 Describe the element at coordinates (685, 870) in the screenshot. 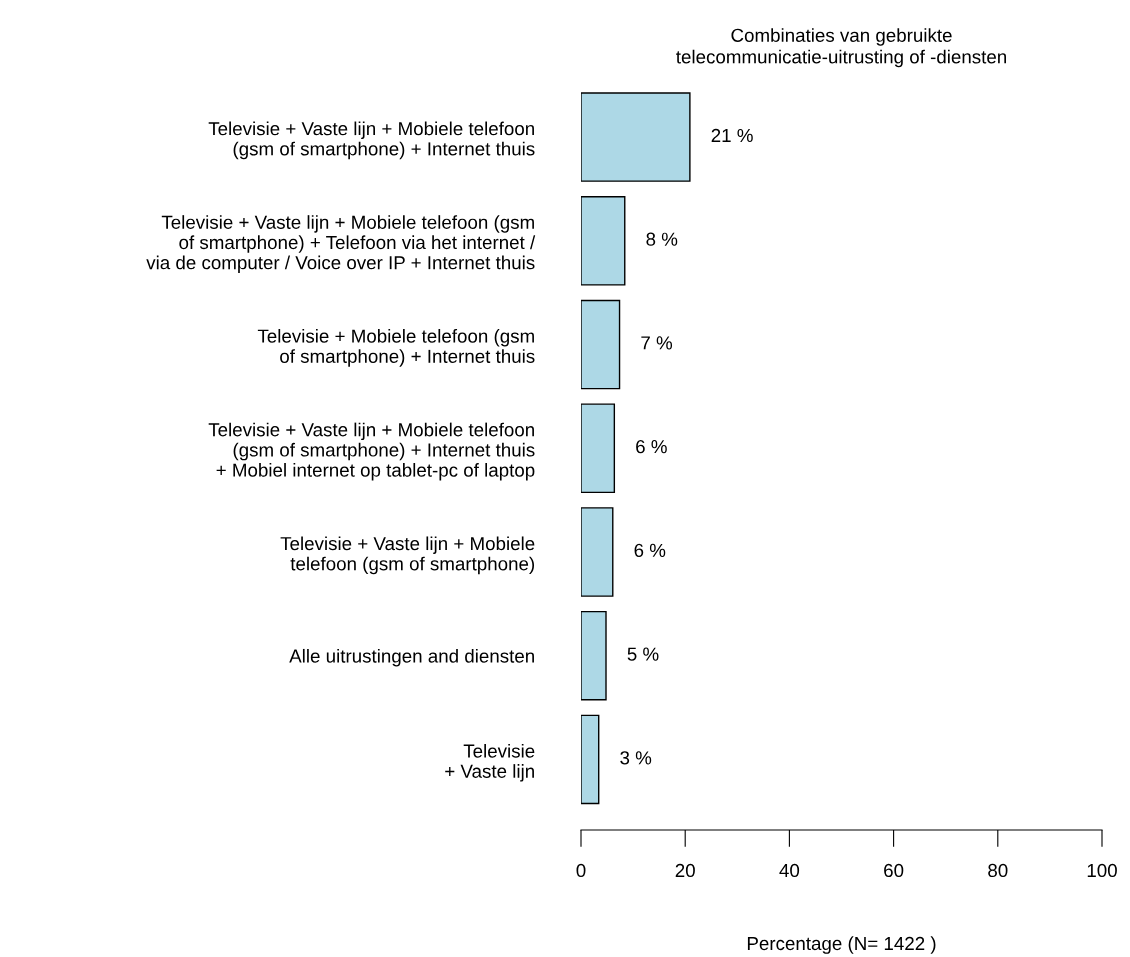

I see `x-tick-label: 20` at that location.